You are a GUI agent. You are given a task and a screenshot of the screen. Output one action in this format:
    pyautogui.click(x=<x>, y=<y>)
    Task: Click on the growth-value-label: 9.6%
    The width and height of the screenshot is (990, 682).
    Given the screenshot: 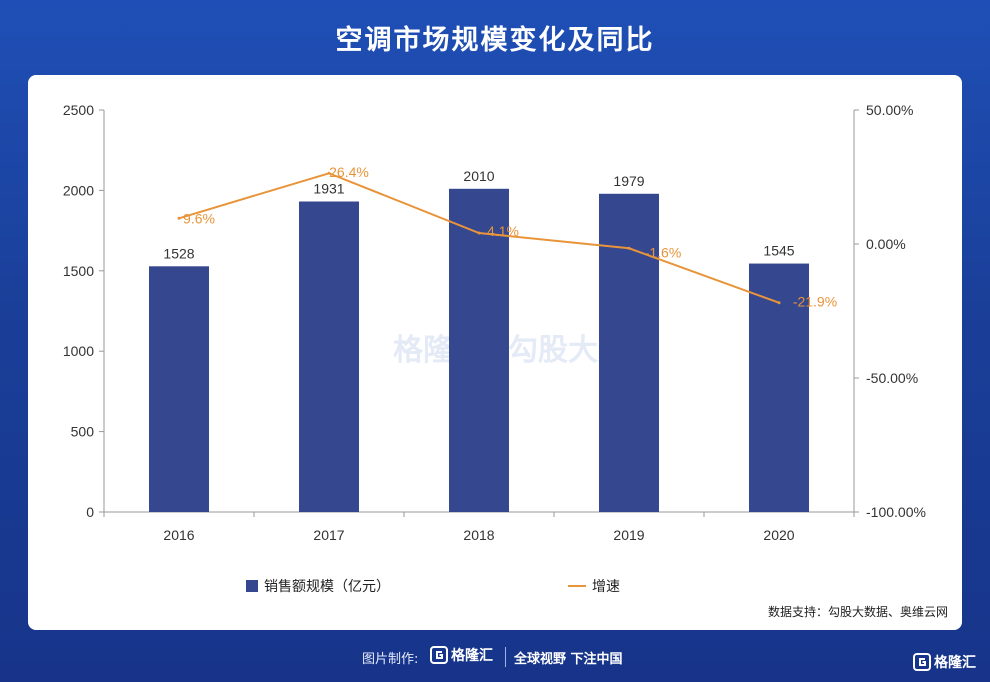 What is the action you would take?
    pyautogui.click(x=199, y=218)
    